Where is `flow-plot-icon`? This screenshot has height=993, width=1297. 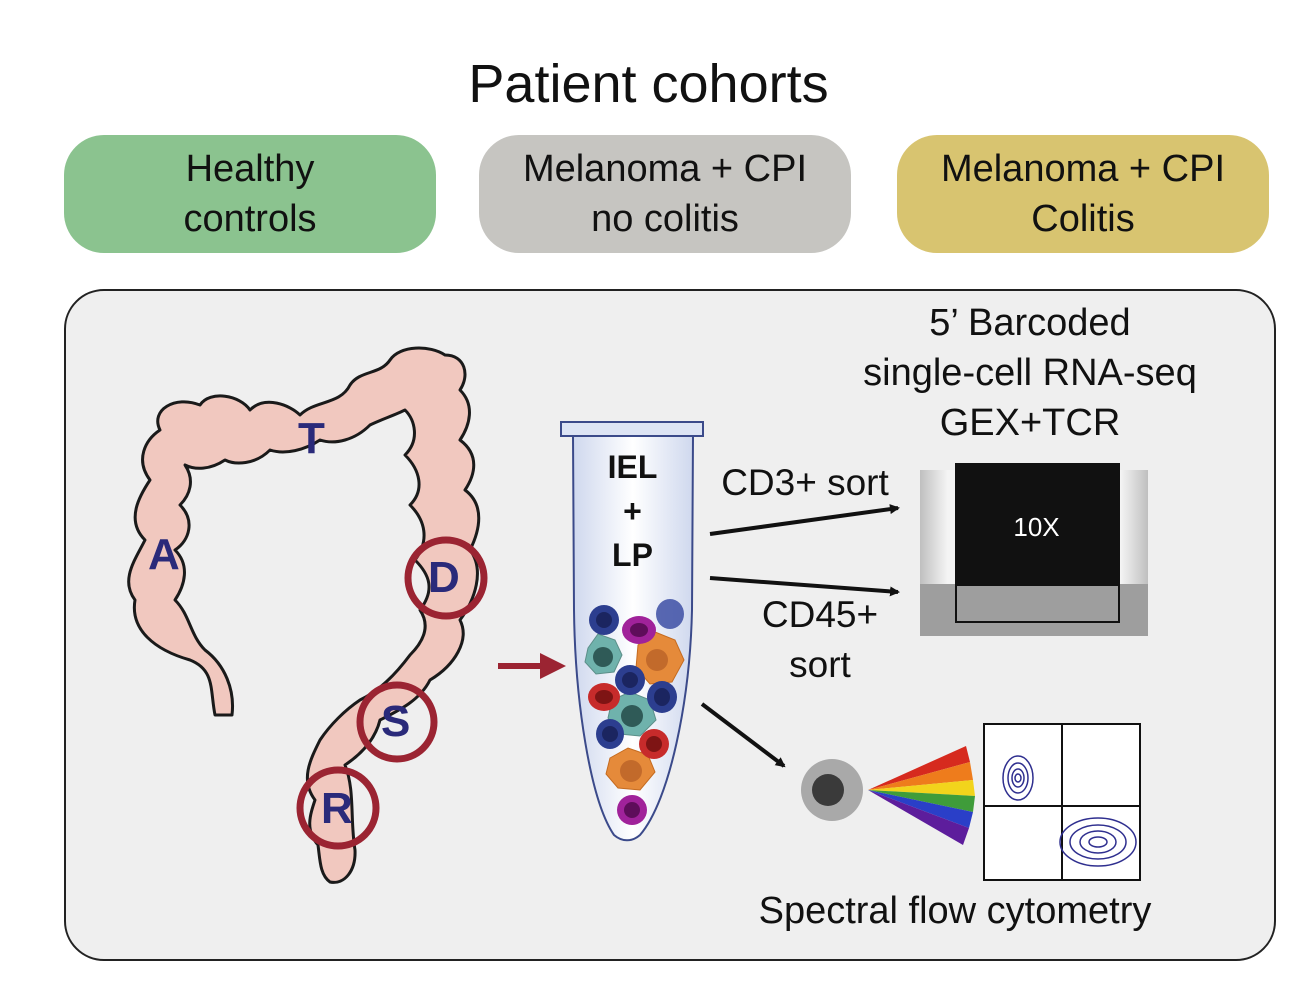 flow-plot-icon is located at coordinates (1062, 802).